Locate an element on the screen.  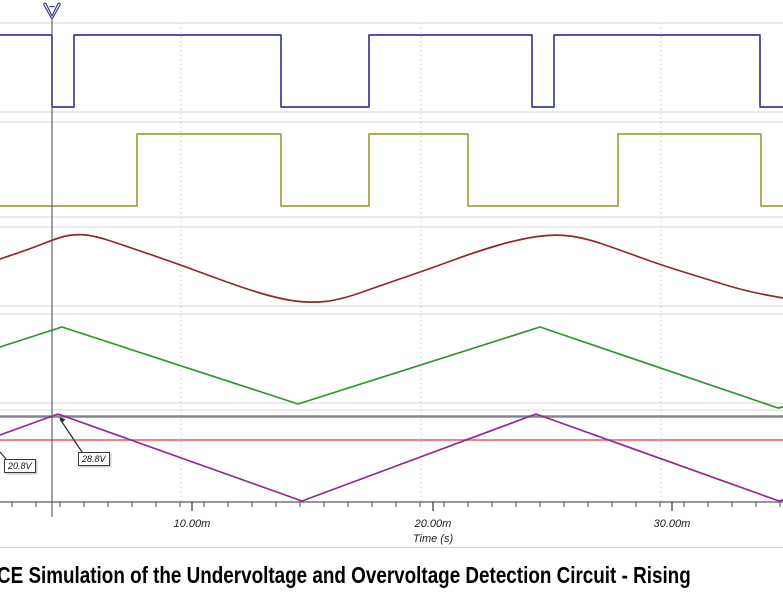
series-input-supply-voltage is located at coordinates (391, 457).